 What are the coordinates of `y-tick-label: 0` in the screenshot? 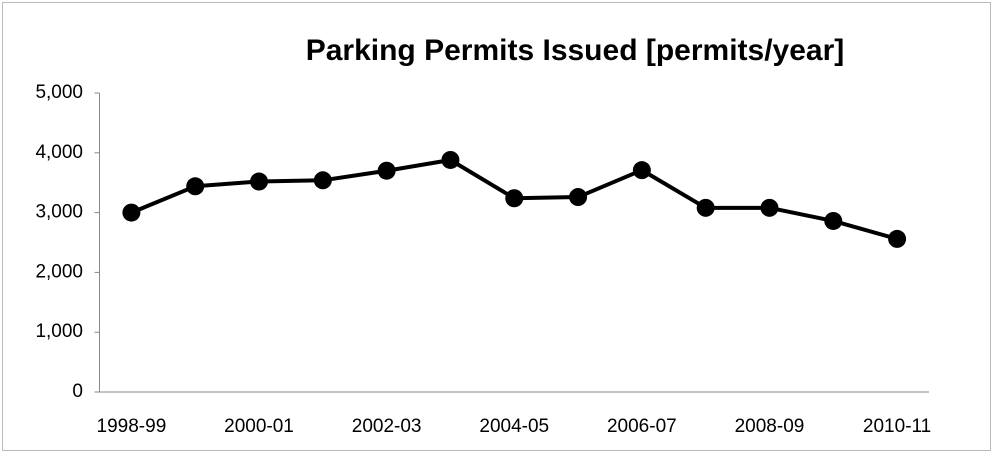 It's located at (77, 391).